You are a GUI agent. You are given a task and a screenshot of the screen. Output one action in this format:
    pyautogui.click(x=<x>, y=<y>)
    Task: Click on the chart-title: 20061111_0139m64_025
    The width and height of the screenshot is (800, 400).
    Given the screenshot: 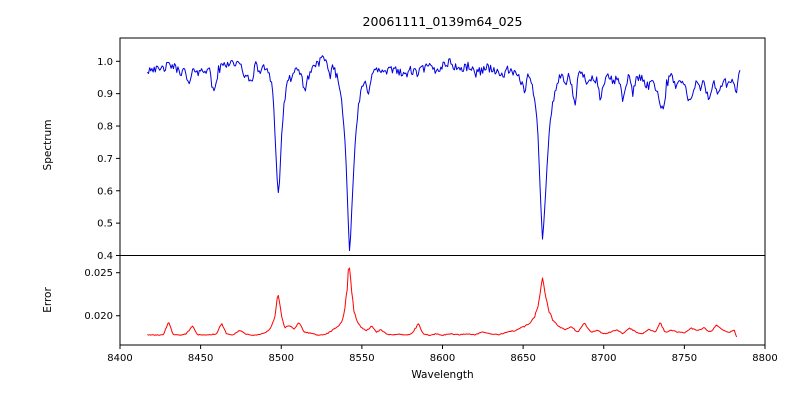 What is the action you would take?
    pyautogui.click(x=442, y=21)
    